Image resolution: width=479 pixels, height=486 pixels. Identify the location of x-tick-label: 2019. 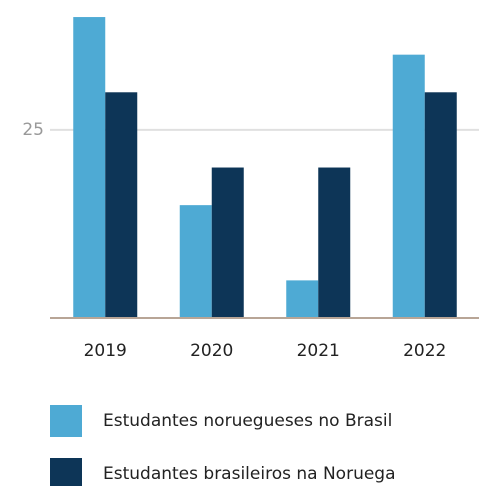
(105, 351).